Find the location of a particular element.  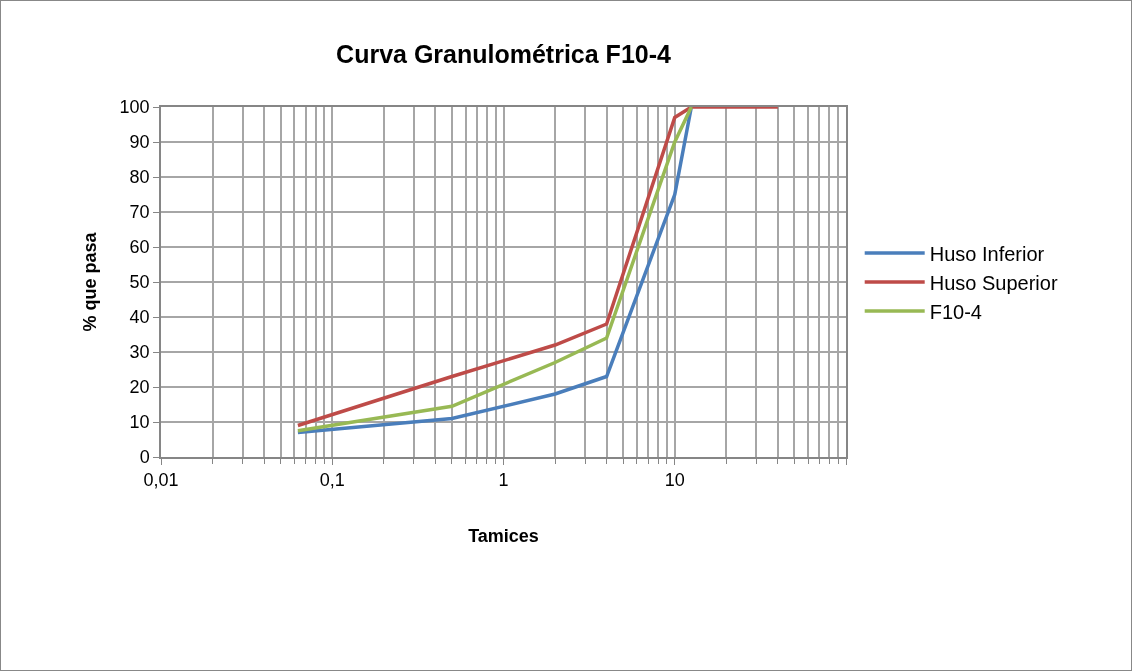

y-tick-label: 100 is located at coordinates (134, 107).